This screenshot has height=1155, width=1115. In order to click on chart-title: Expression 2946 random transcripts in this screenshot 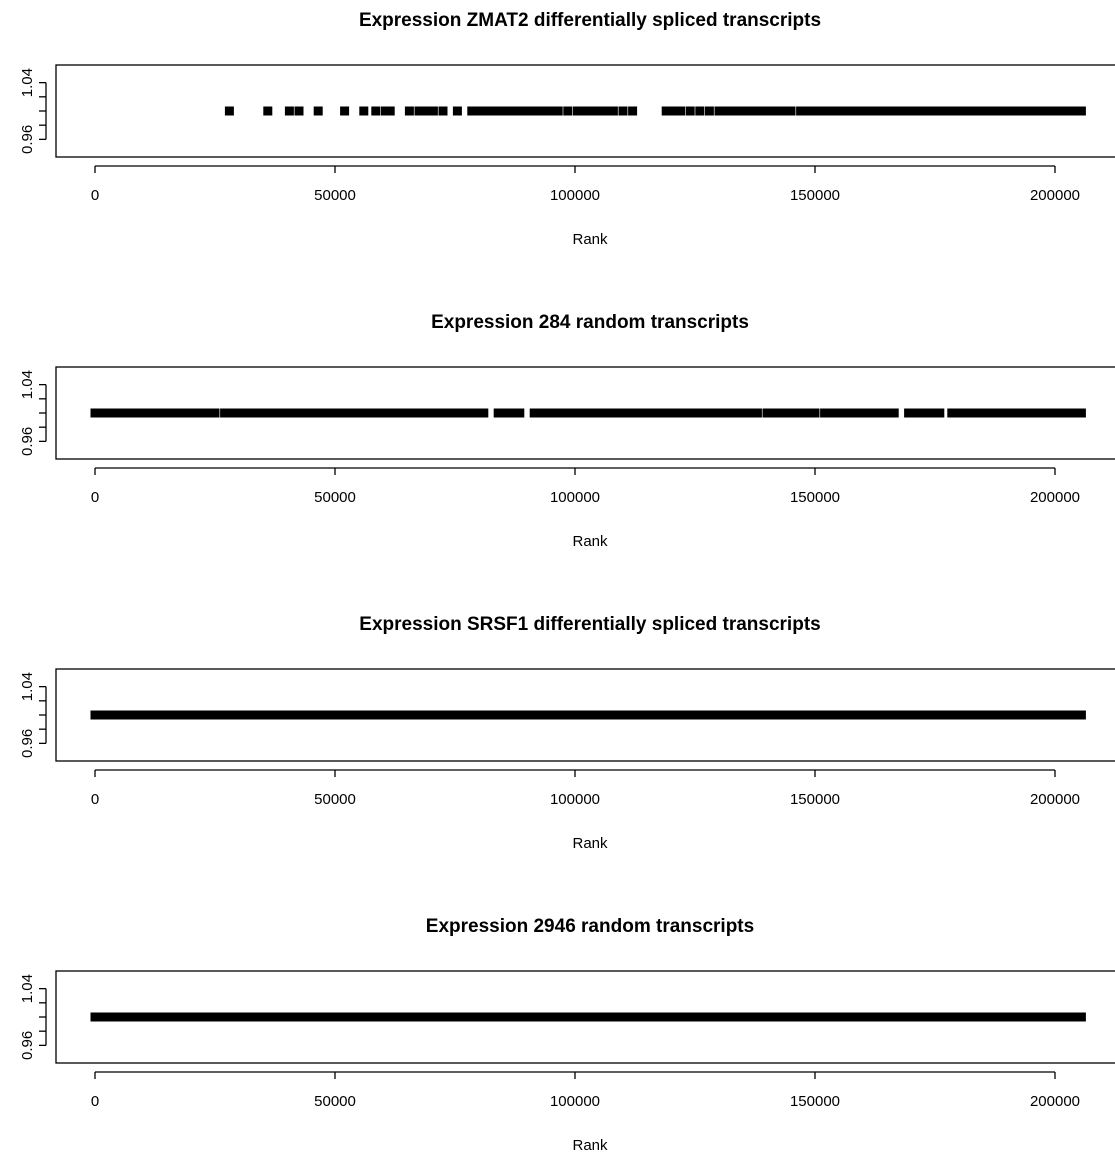, I will do `click(590, 926)`.